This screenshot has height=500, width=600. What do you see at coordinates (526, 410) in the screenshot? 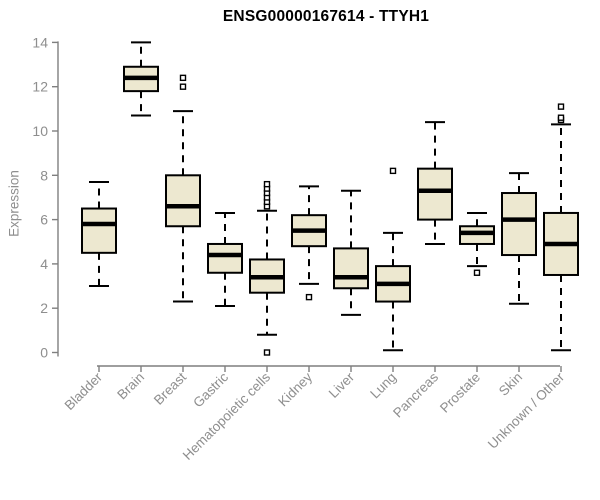
I see `x-axis-category-label: Unknown / Other` at bounding box center [526, 410].